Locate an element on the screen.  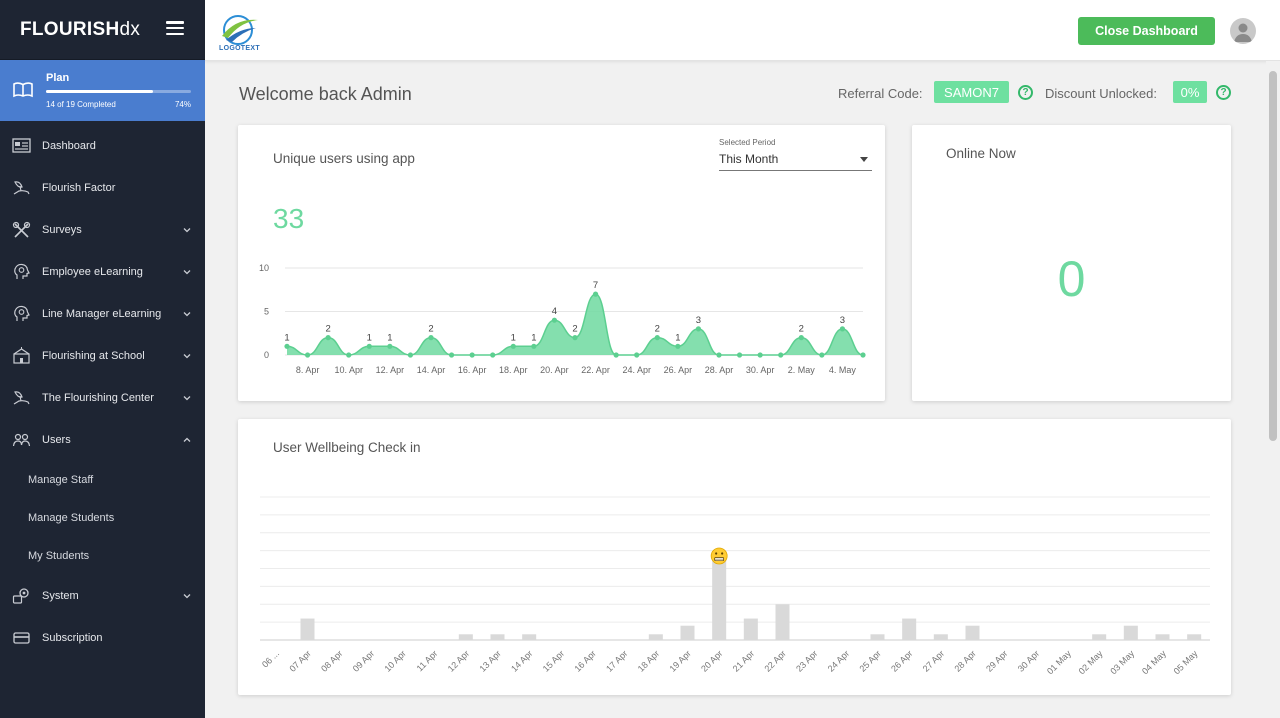
school-icon is located at coordinates (21, 355).